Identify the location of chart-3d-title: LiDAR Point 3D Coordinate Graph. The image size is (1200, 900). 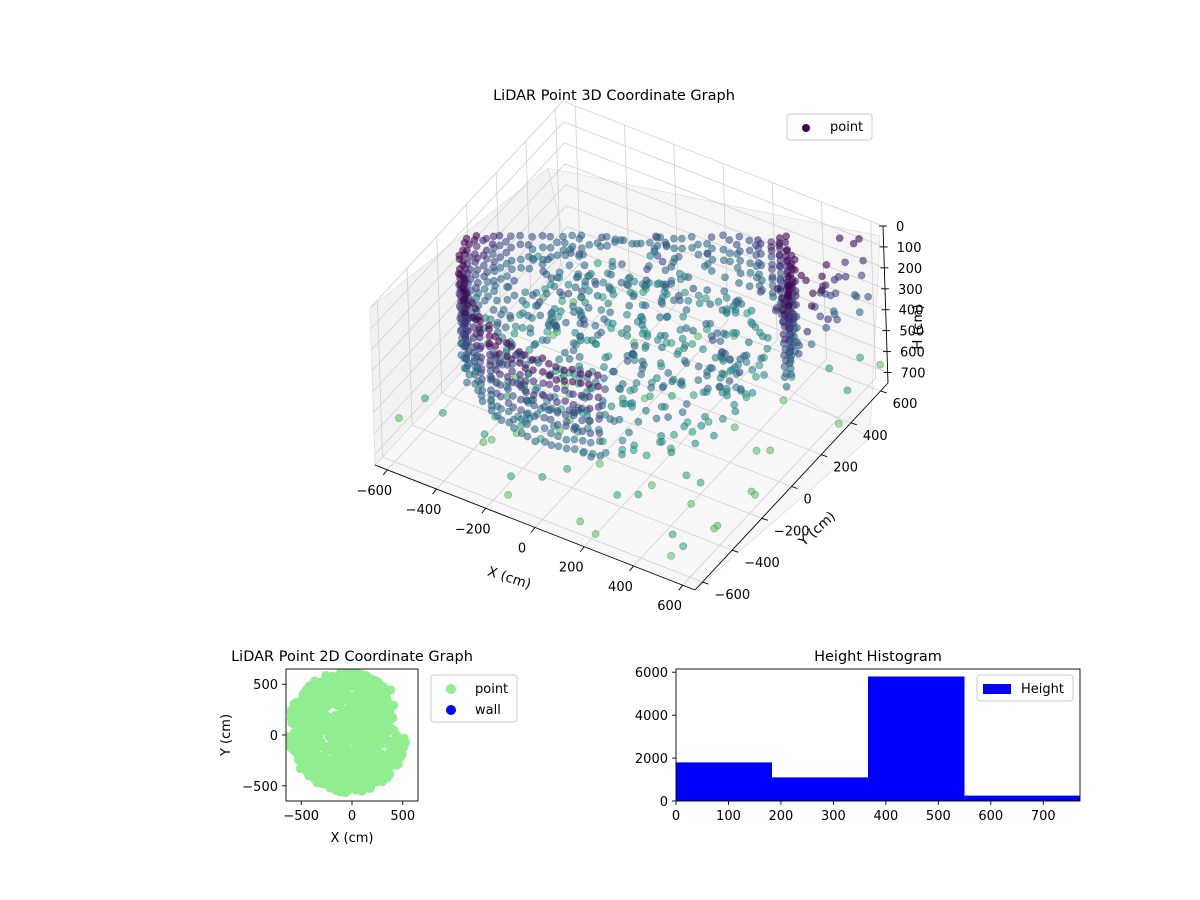
(614, 96).